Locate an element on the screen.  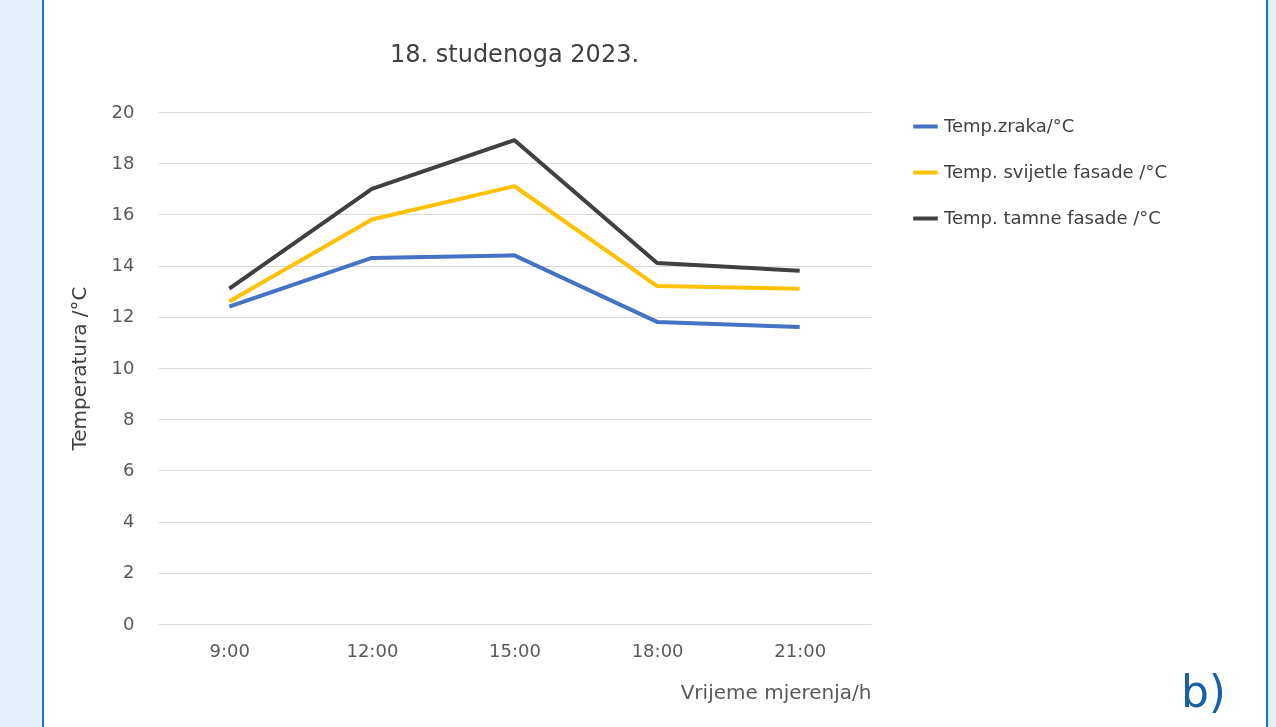
x-tick-label: 18:00 is located at coordinates (657, 650).